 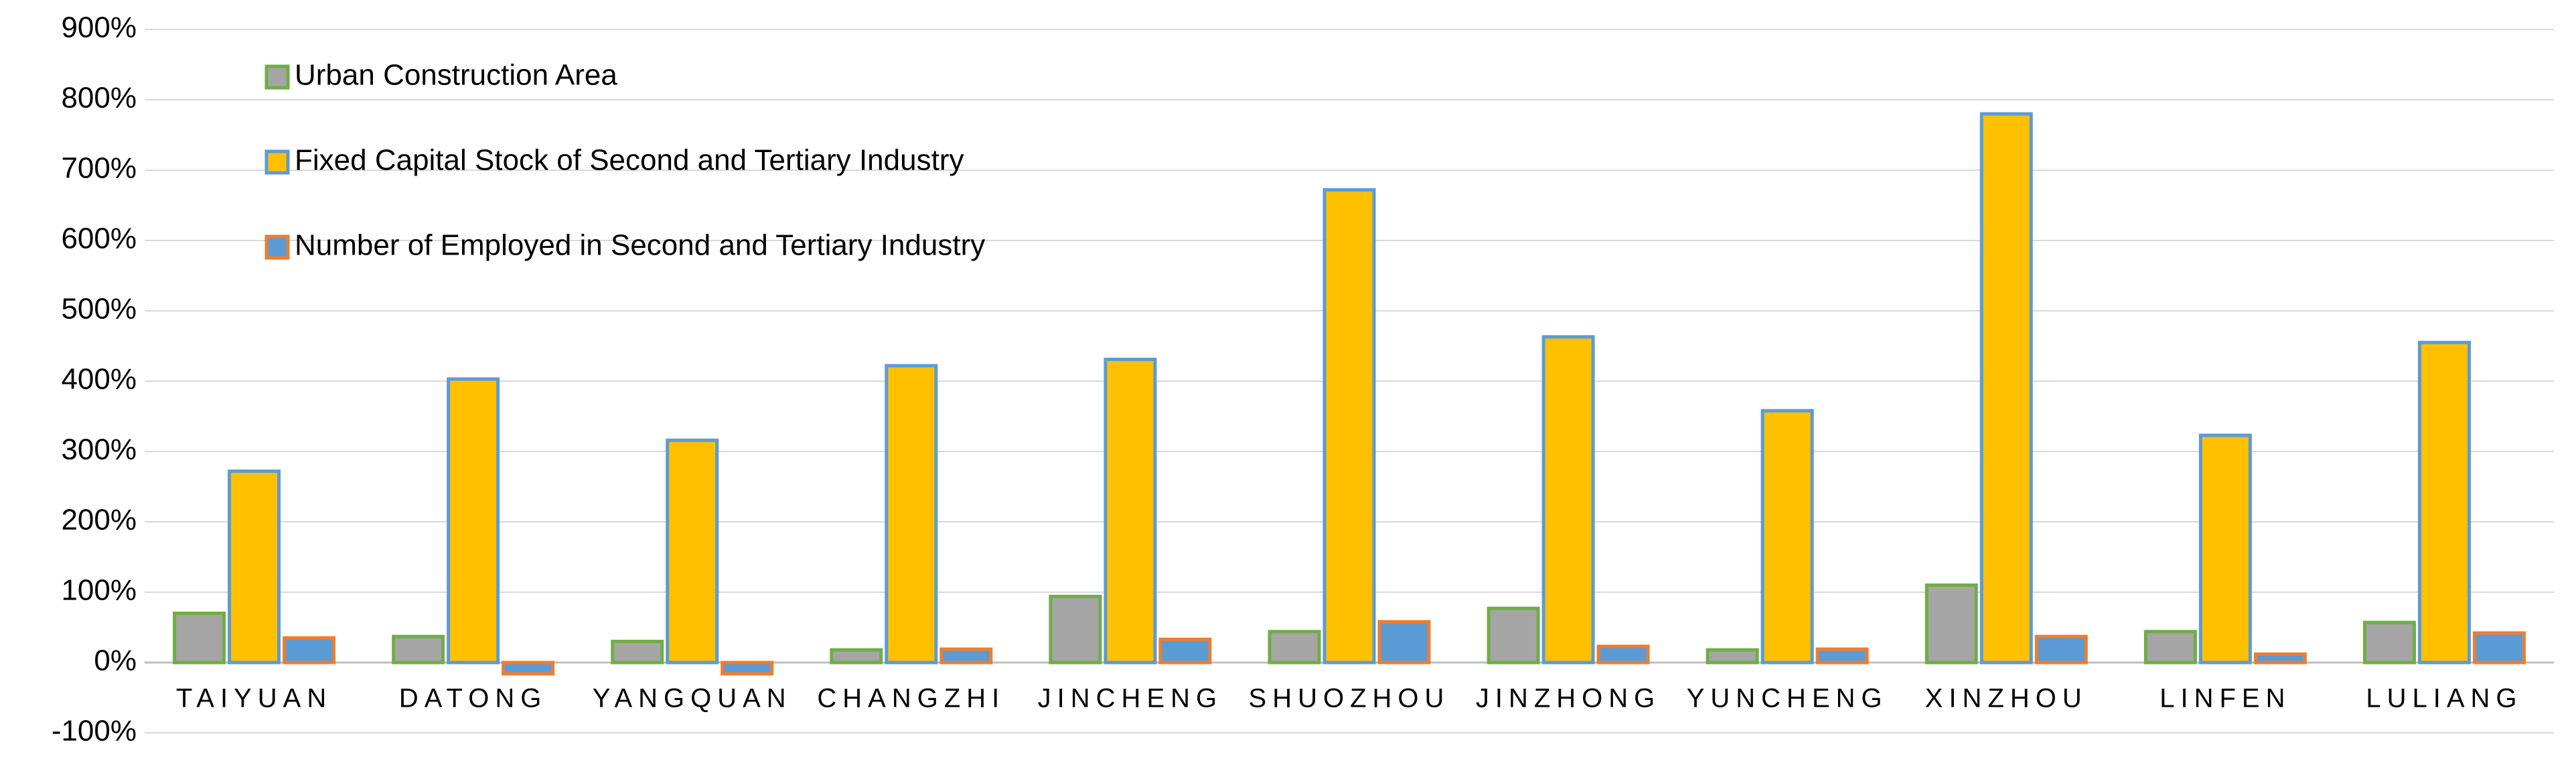 What do you see at coordinates (2006, 699) in the screenshot?
I see `x-tick-label: XINZHOU` at bounding box center [2006, 699].